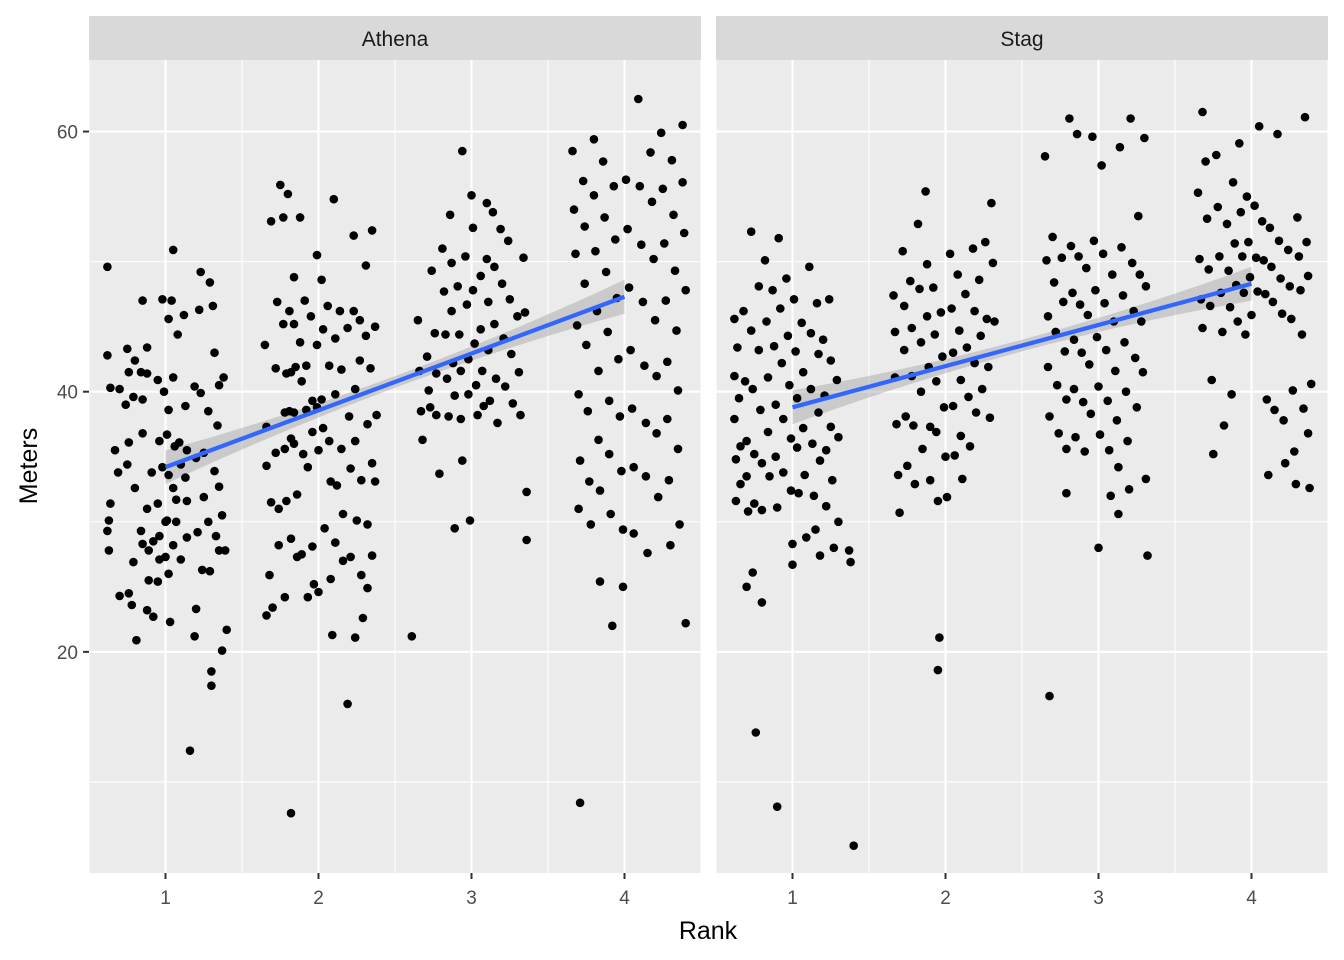 This screenshot has width=1344, height=960. I want to click on x-axis-title: Rank, so click(708, 931).